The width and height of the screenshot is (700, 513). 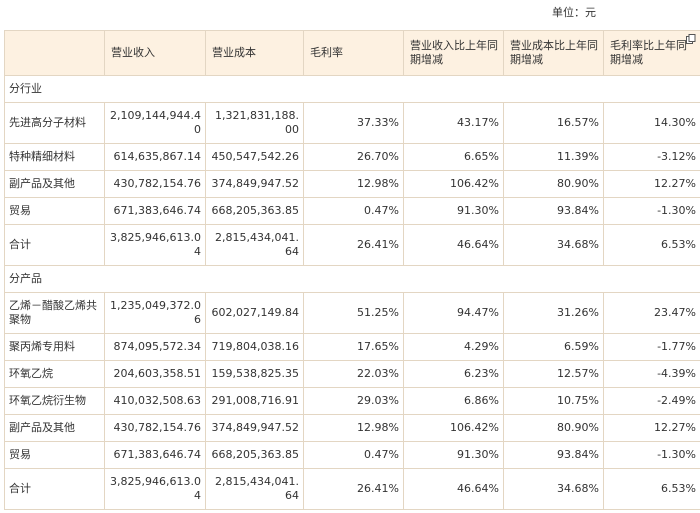 I want to click on value-cell: 1,235,049,372.06, so click(x=155, y=313).